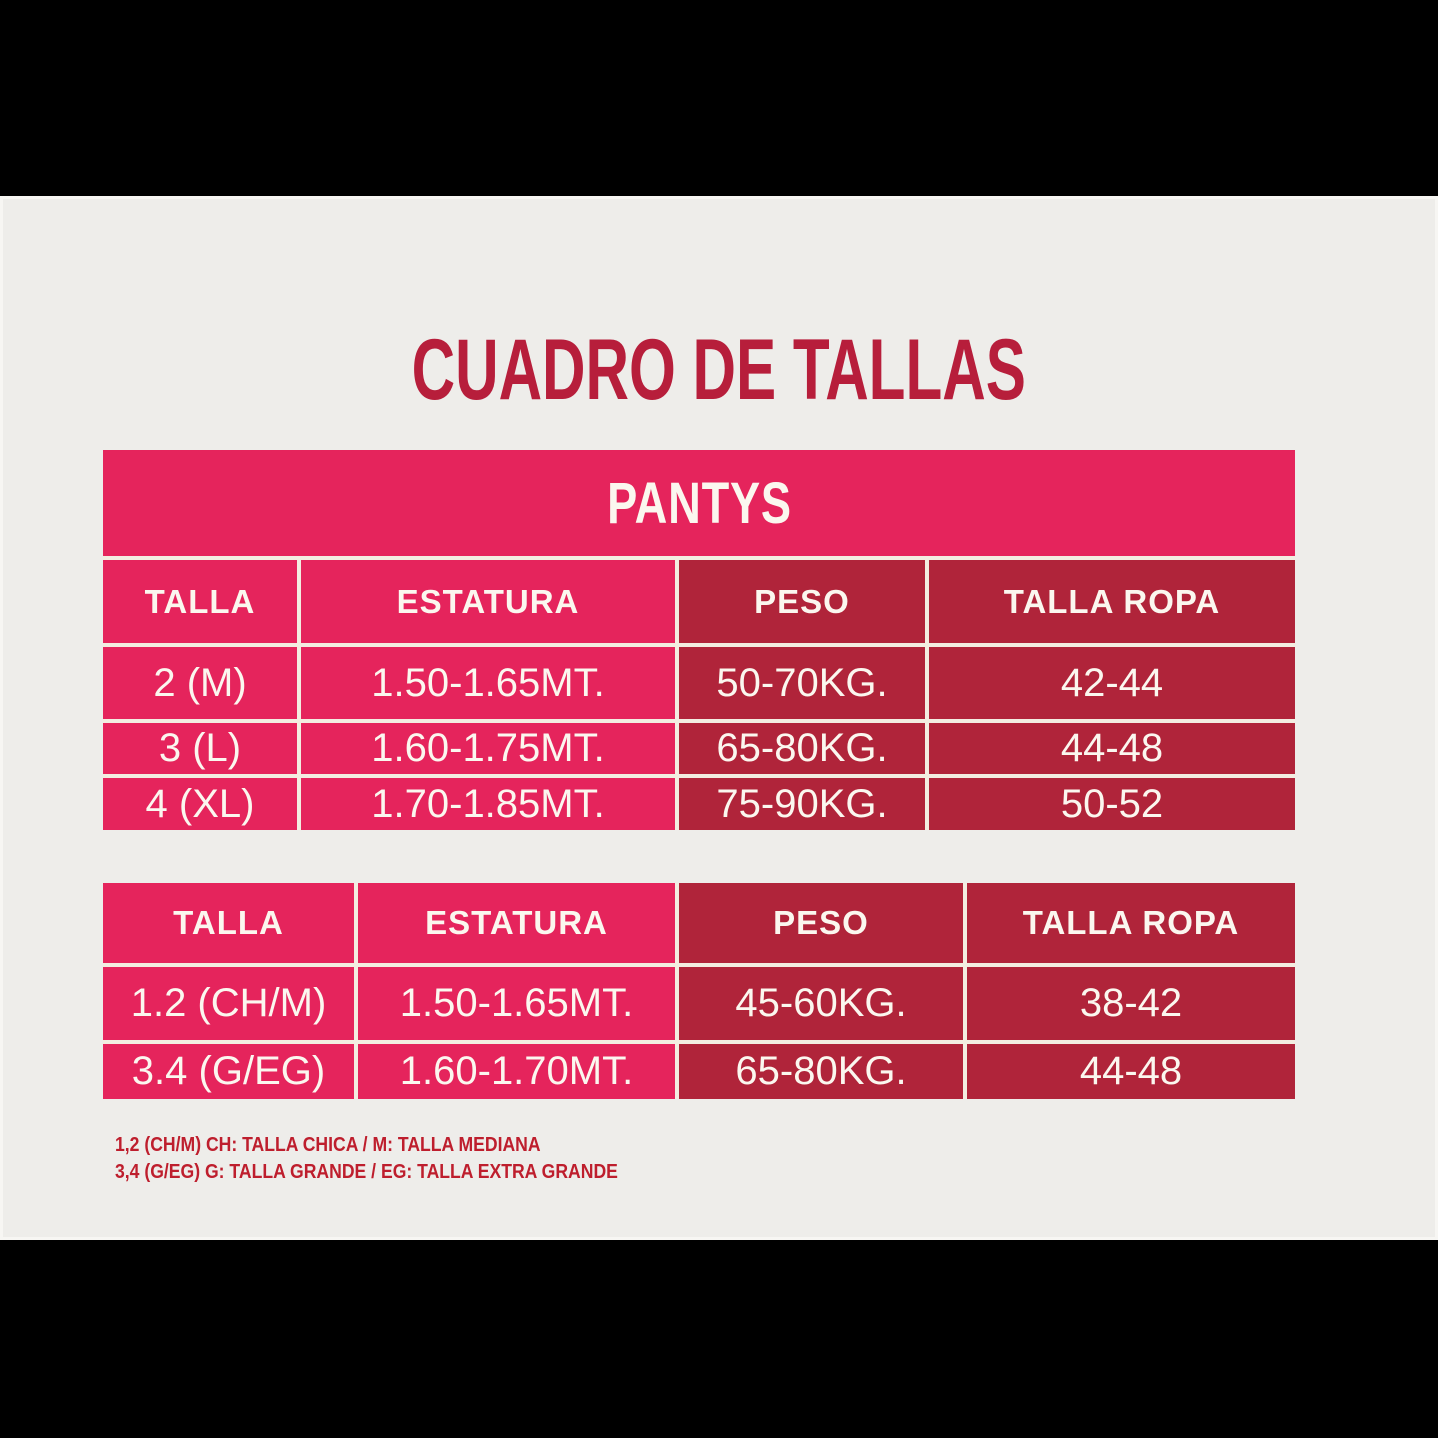  What do you see at coordinates (200, 683) in the screenshot?
I see `data-cell: 2 (M)` at bounding box center [200, 683].